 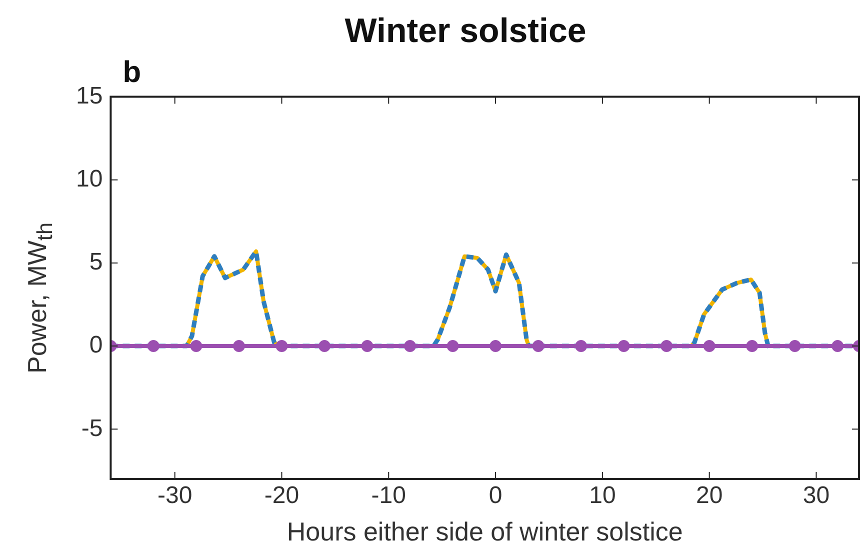 I want to click on y-tick-label: 5, so click(x=96, y=262).